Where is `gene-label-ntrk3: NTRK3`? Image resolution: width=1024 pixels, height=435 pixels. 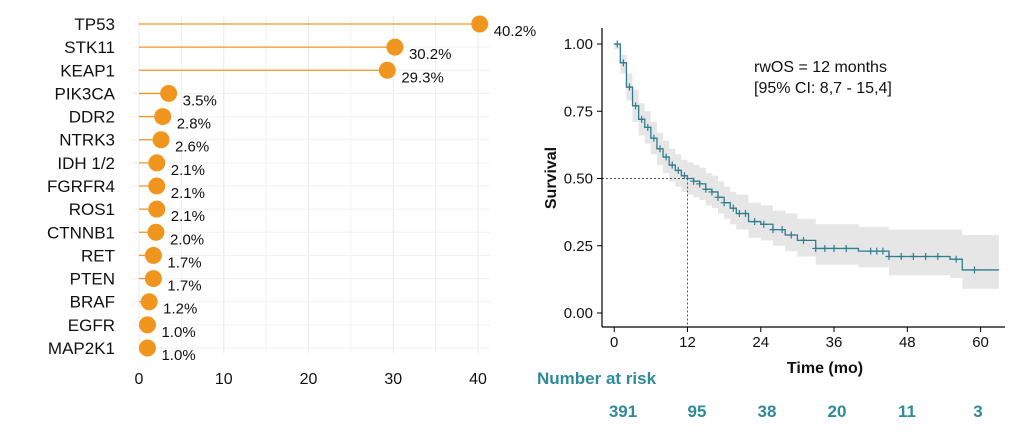 gene-label-ntrk3: NTRK3 is located at coordinates (87, 140).